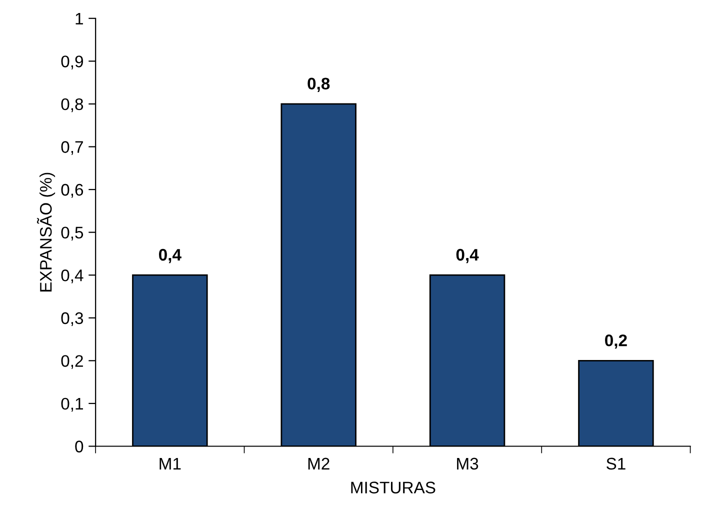 This screenshot has height=525, width=708. I want to click on x-tick-label: M2, so click(319, 464).